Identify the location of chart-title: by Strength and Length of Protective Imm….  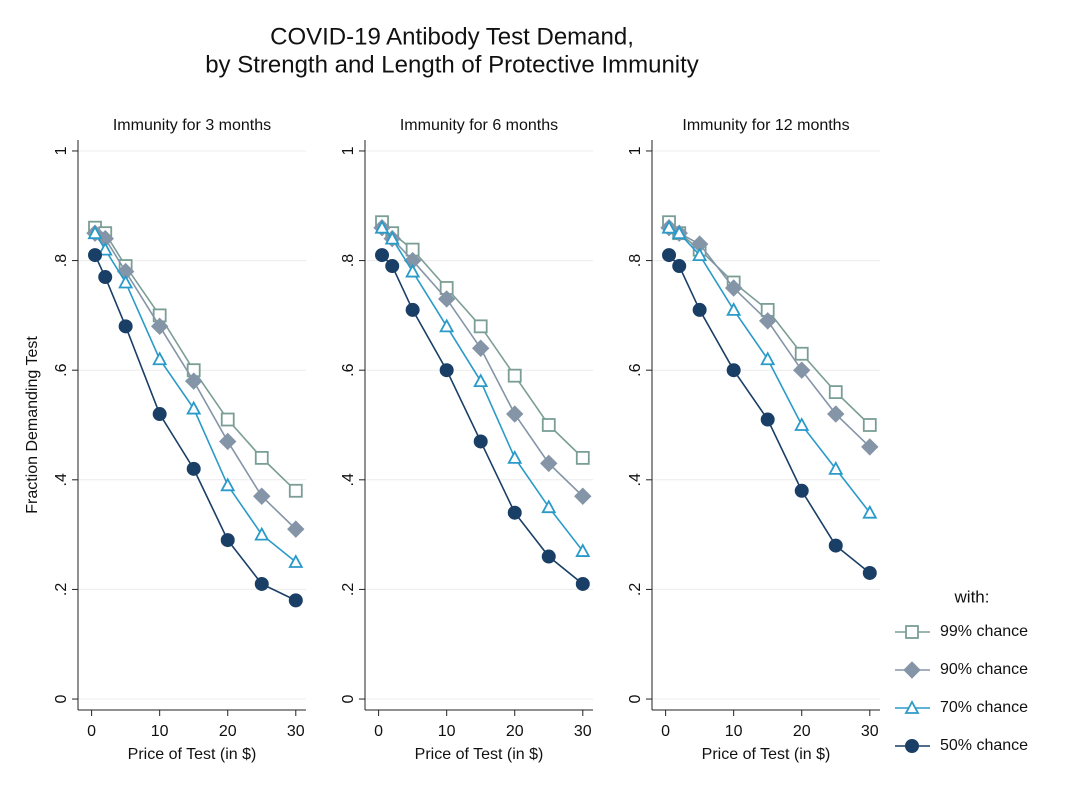
(452, 64).